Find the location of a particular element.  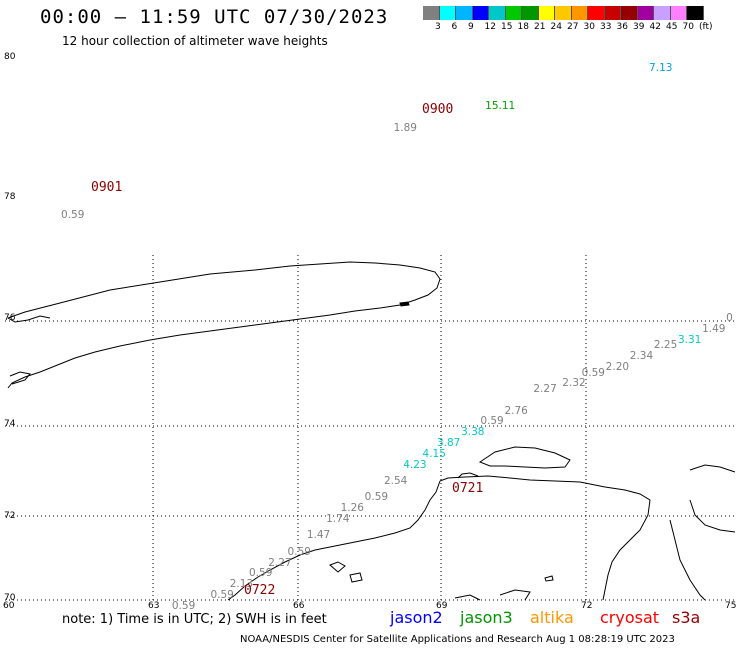

wave-height-value: 1.74 is located at coordinates (338, 519).